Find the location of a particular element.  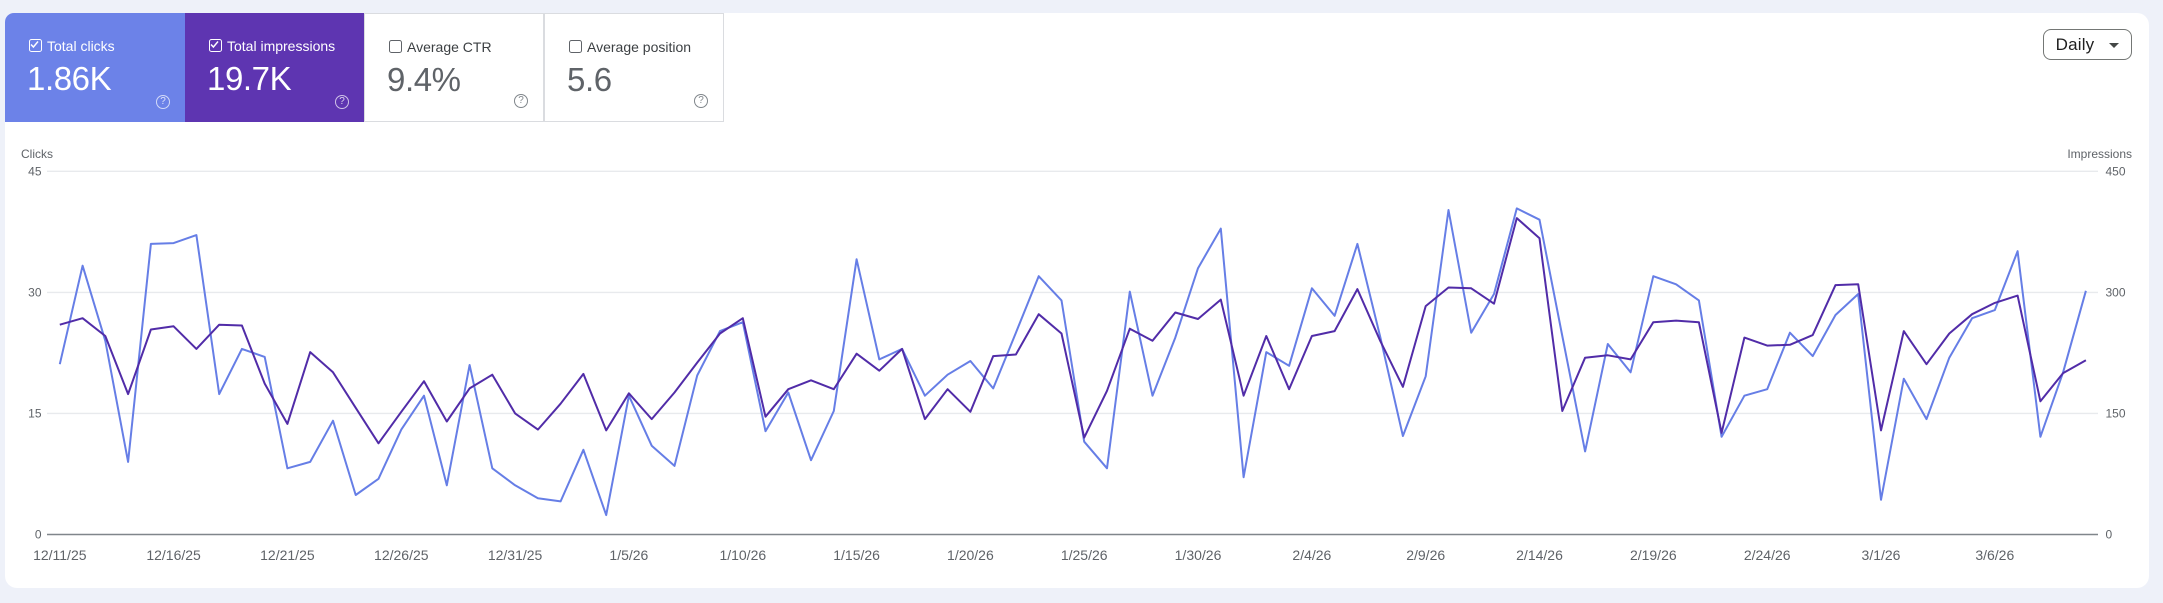

svg-text: 300 is located at coordinates (2116, 293).